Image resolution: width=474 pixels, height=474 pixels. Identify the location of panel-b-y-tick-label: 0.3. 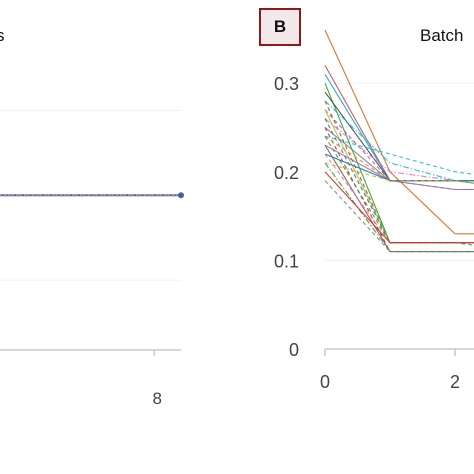
(286, 84).